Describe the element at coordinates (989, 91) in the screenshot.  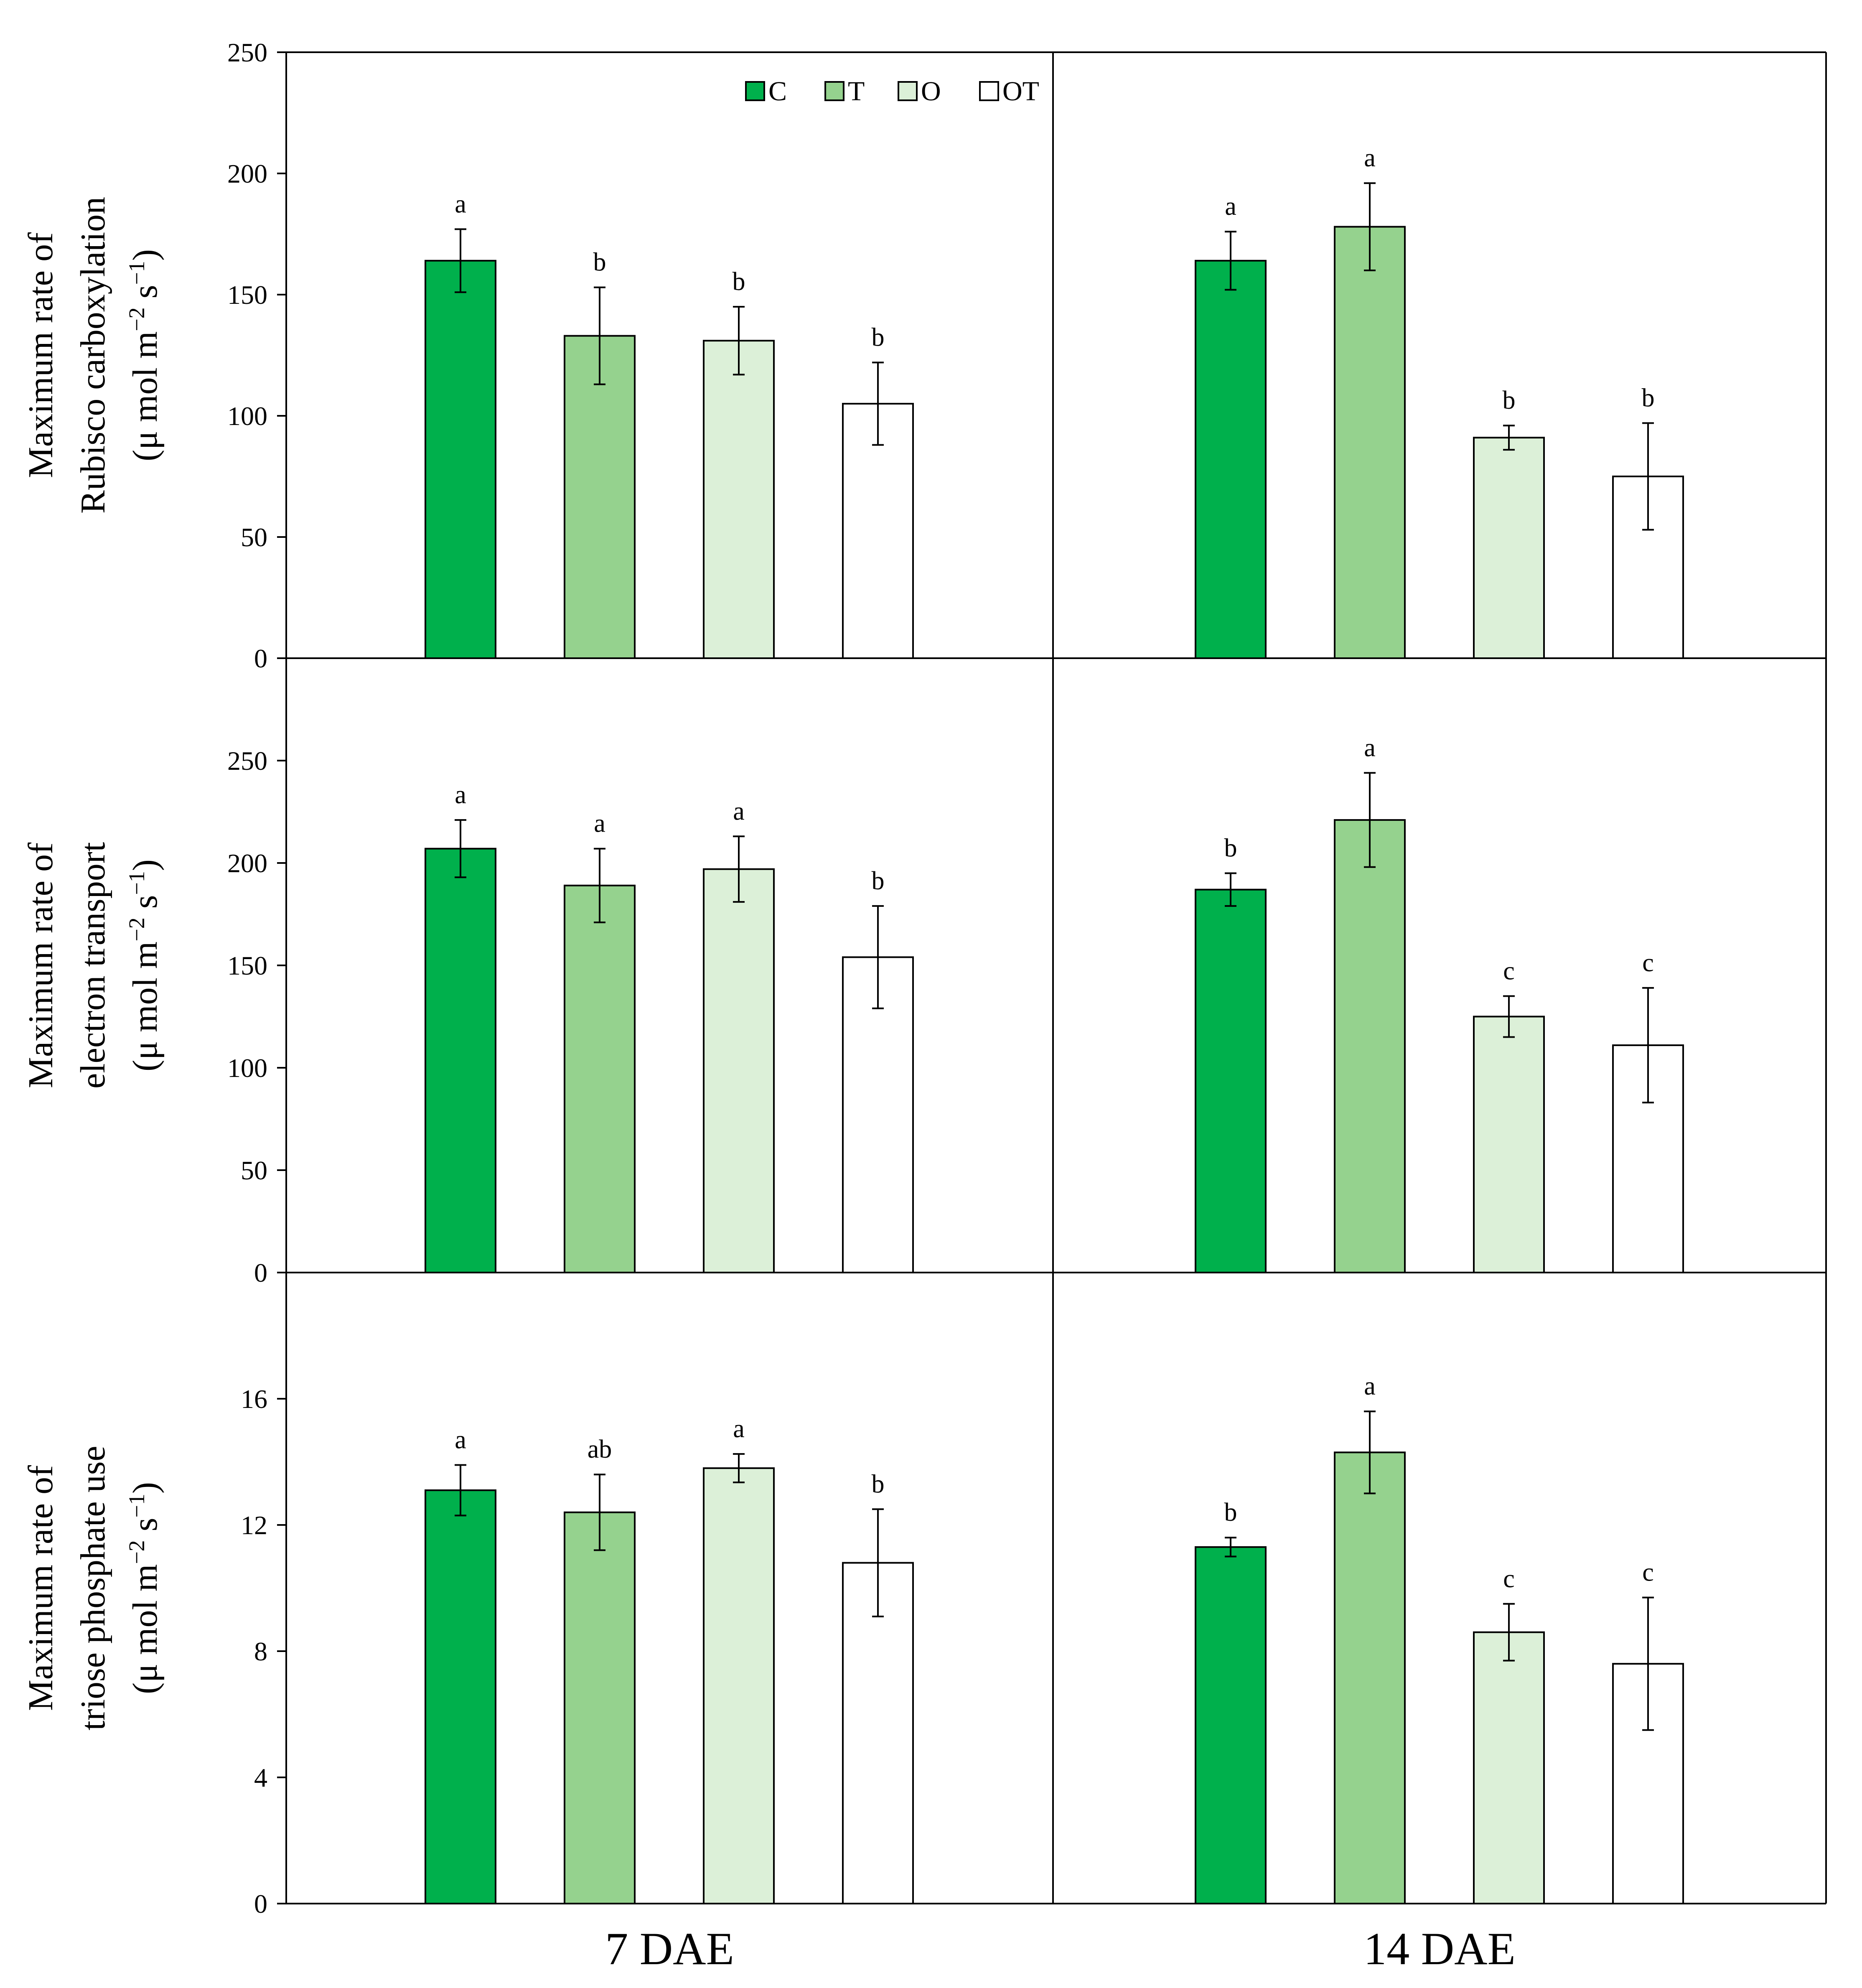
I see `legend-swatch-ot` at that location.